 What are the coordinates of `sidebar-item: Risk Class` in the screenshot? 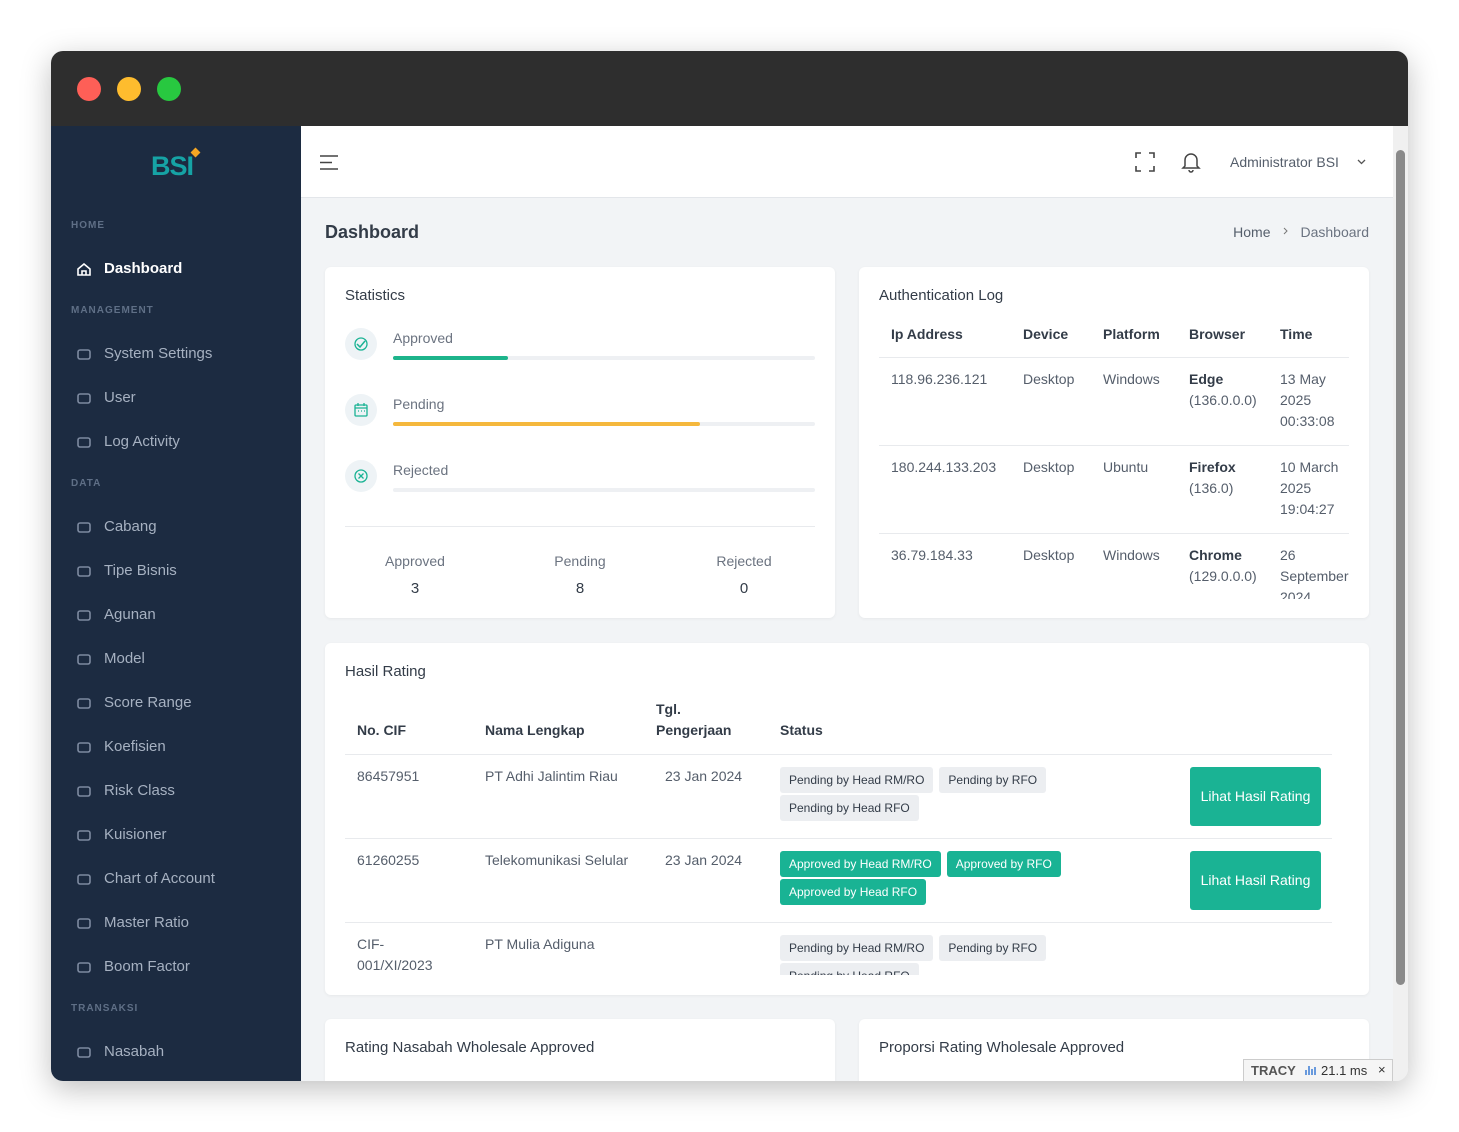 It's located at (180, 791).